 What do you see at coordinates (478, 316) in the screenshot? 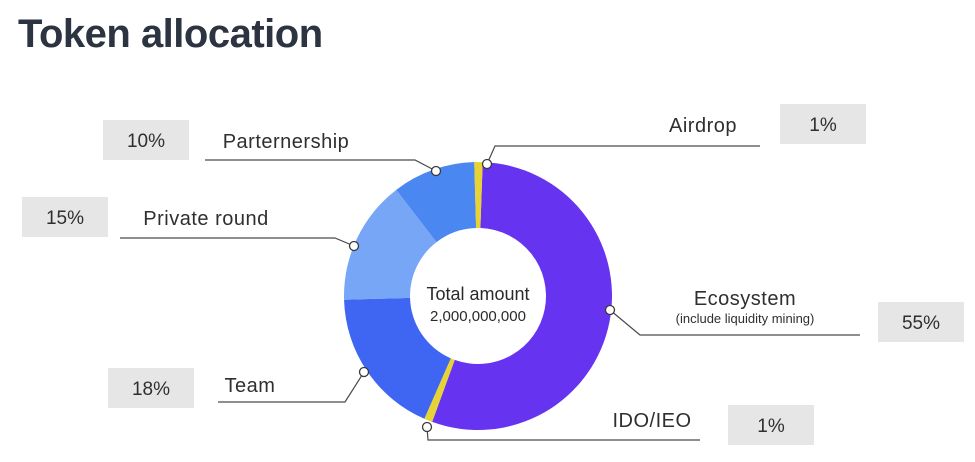
I see `center-value: 2,000,000,000` at bounding box center [478, 316].